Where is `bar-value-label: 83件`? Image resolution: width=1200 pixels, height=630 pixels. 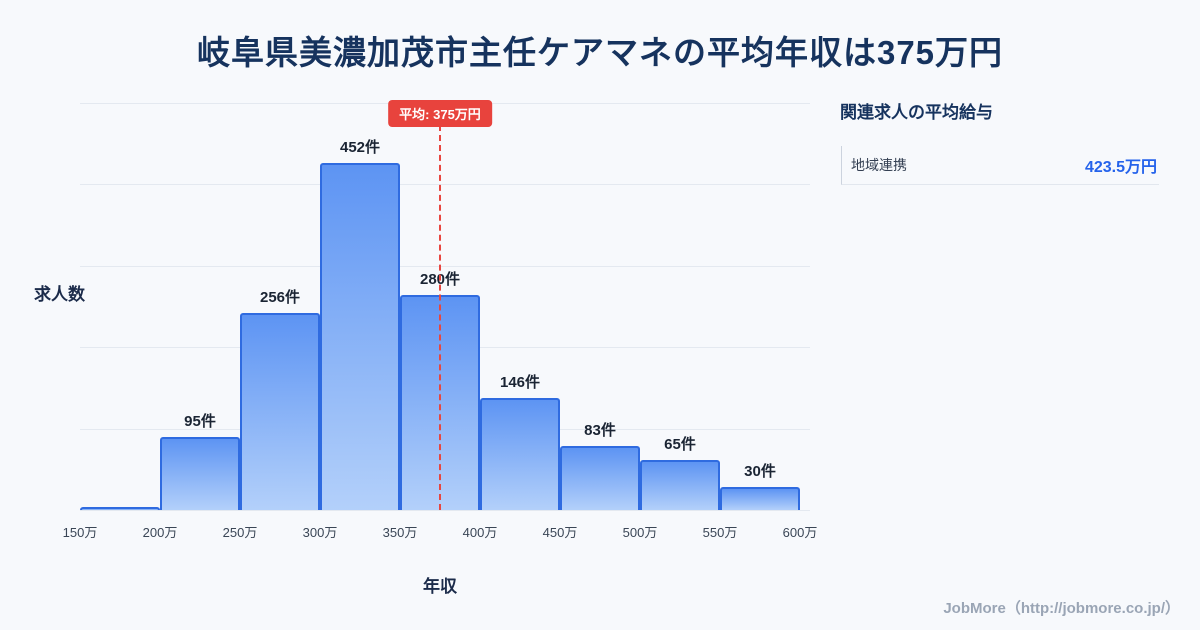 bar-value-label: 83件 is located at coordinates (600, 430).